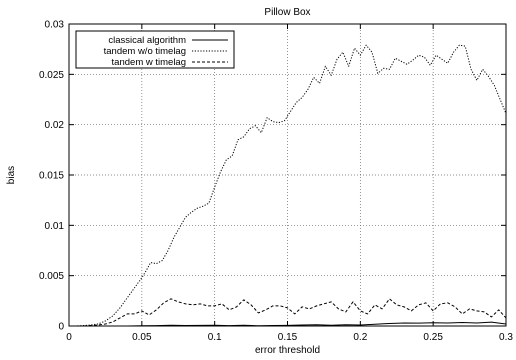 This screenshot has height=360, width=516. Describe the element at coordinates (11, 175) in the screenshot. I see `y-axis-label: bias` at that location.